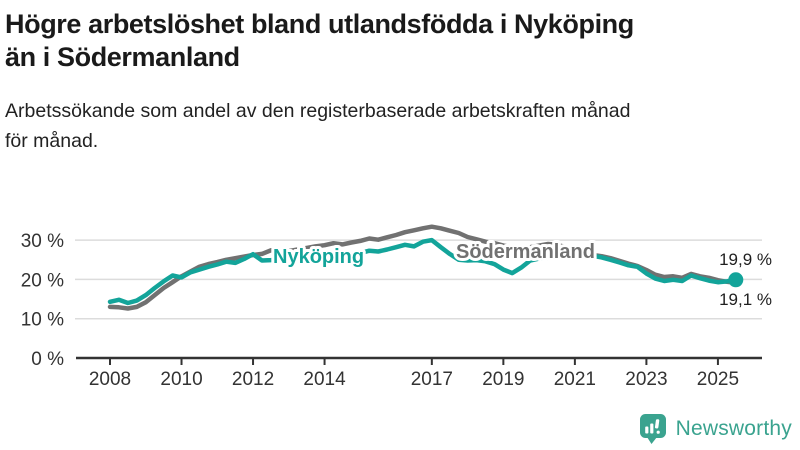 The image size is (800, 450). What do you see at coordinates (745, 299) in the screenshot?
I see `sodermanland-end-value-label: 19,1 %` at bounding box center [745, 299].